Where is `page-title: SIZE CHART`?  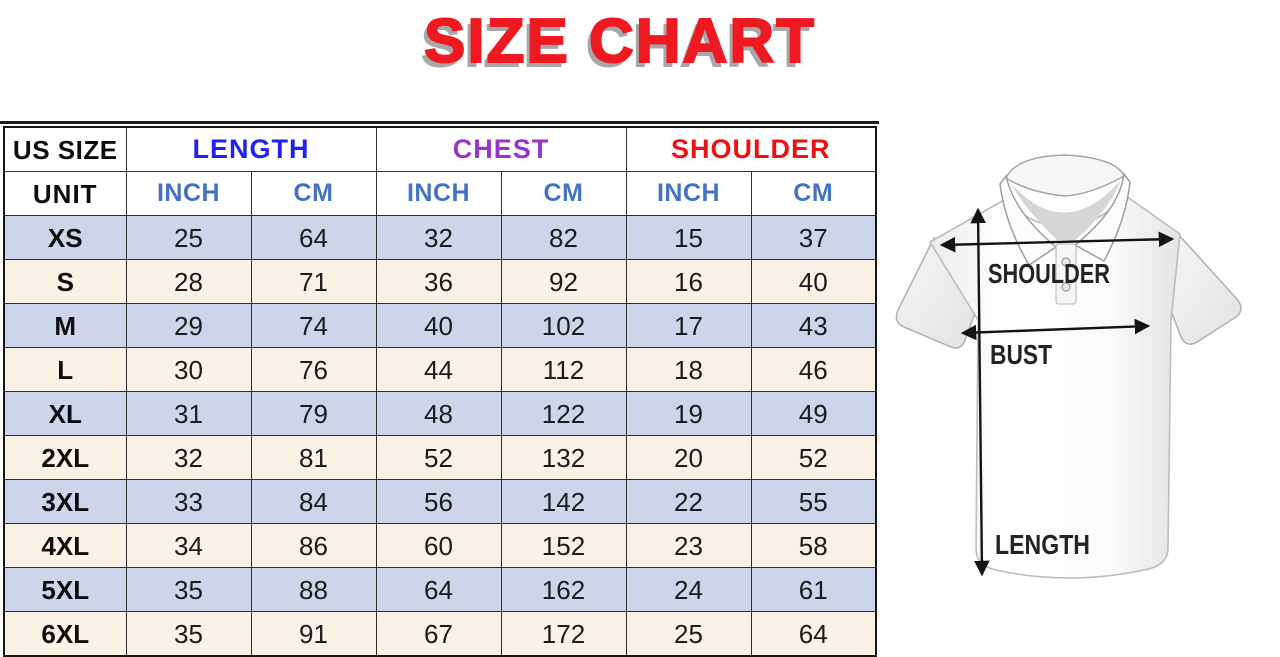
page-title: SIZE CHART is located at coordinates (619, 41).